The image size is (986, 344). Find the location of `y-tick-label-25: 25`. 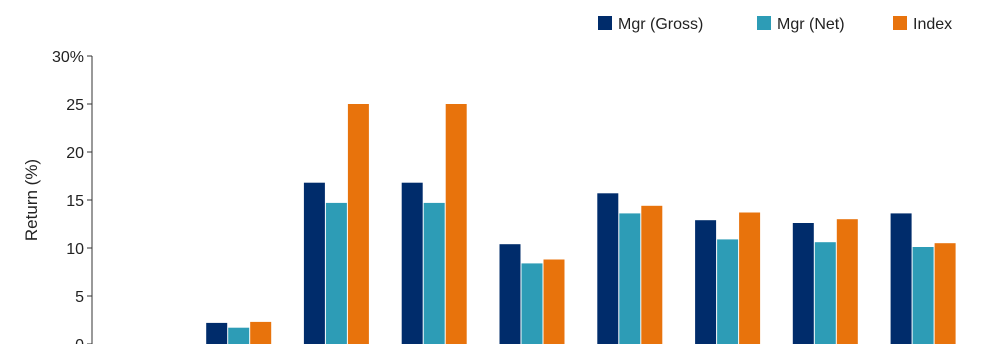

y-tick-label-25: 25 is located at coordinates (75, 105).